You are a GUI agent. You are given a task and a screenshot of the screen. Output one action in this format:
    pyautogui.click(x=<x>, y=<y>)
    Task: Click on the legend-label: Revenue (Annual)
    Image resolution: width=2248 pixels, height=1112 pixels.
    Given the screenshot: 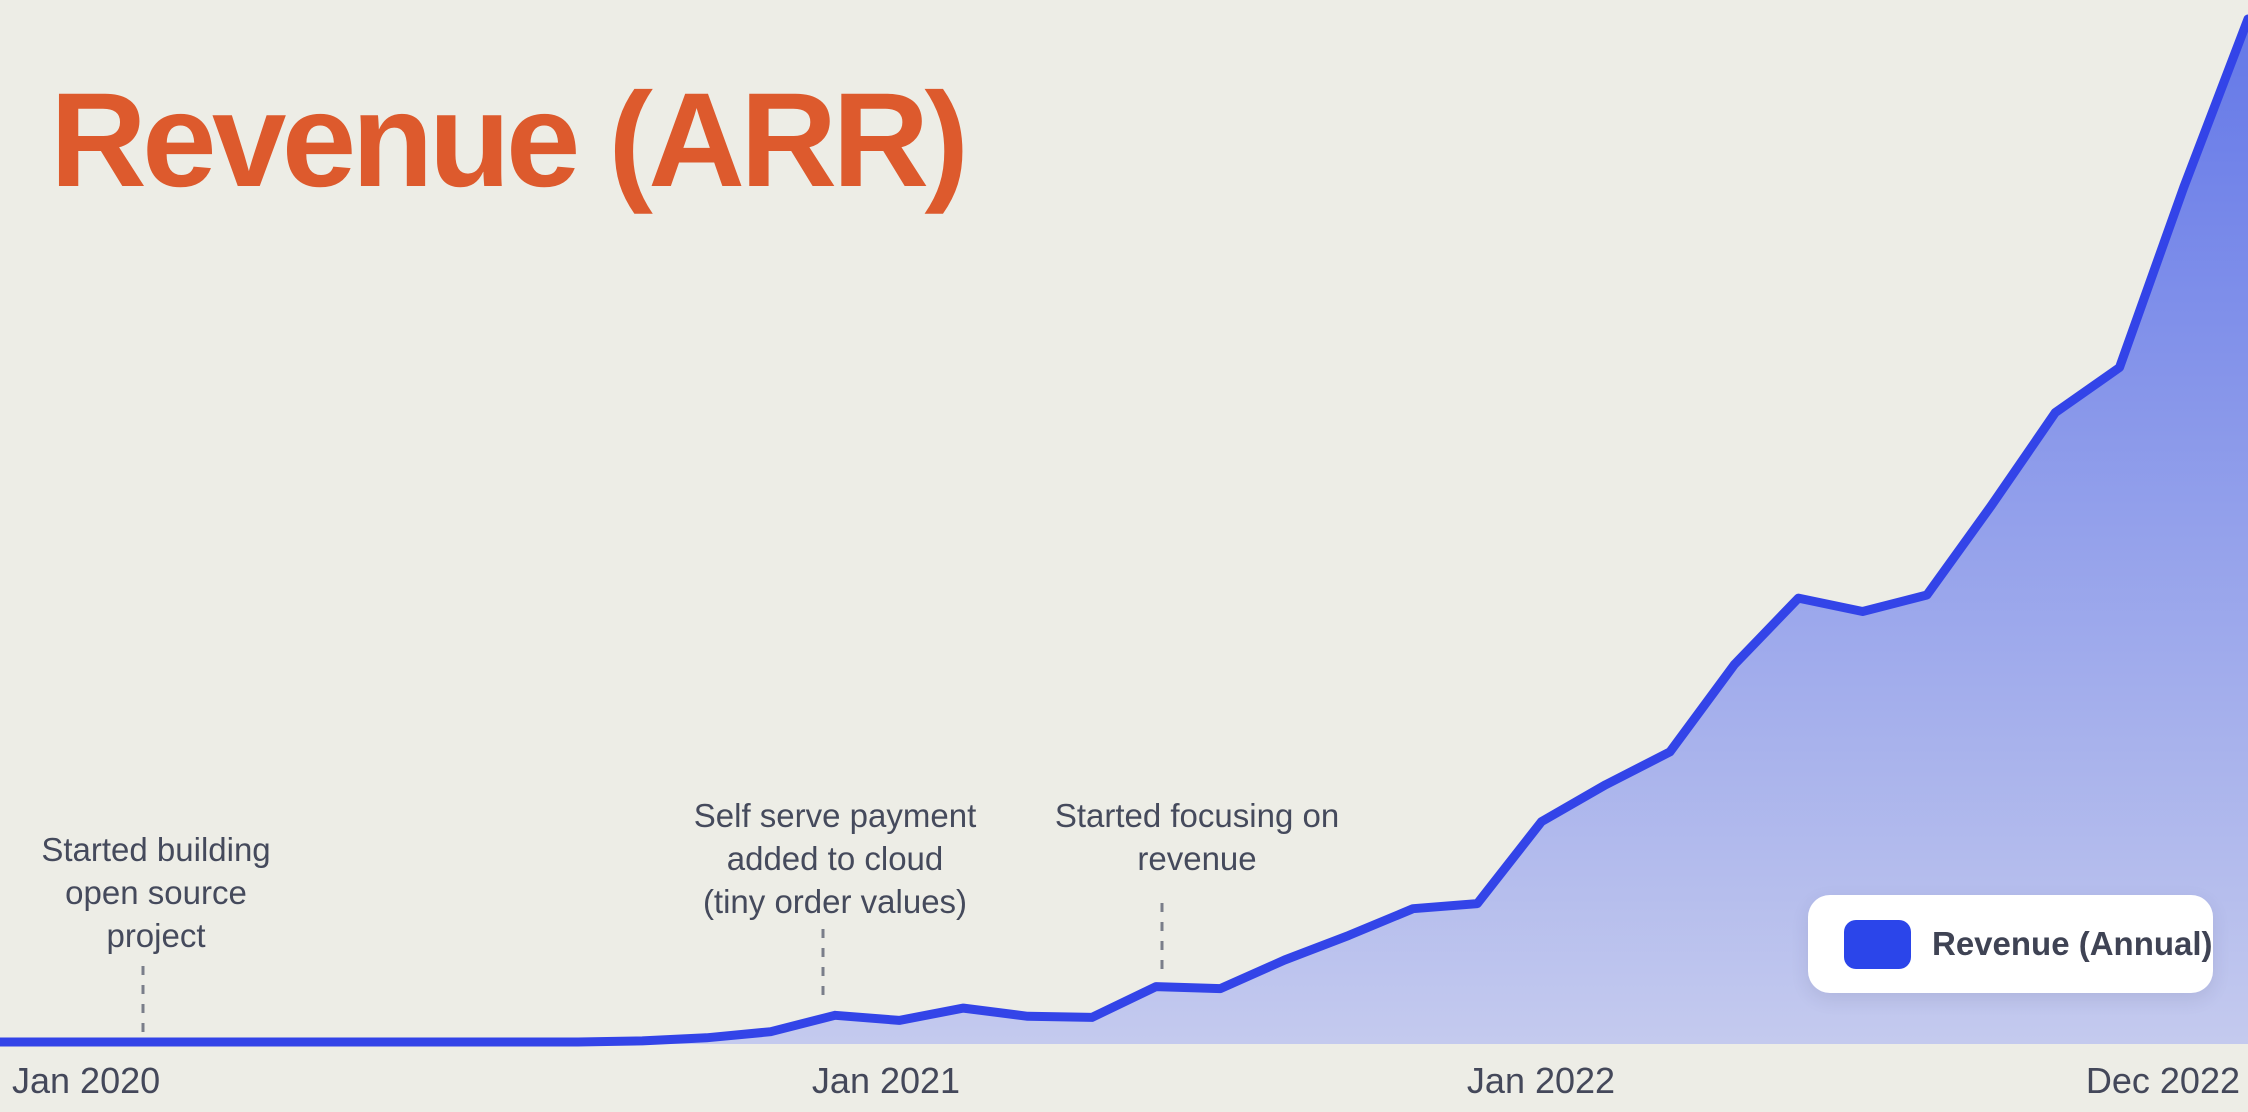 What is the action you would take?
    pyautogui.click(x=2072, y=943)
    